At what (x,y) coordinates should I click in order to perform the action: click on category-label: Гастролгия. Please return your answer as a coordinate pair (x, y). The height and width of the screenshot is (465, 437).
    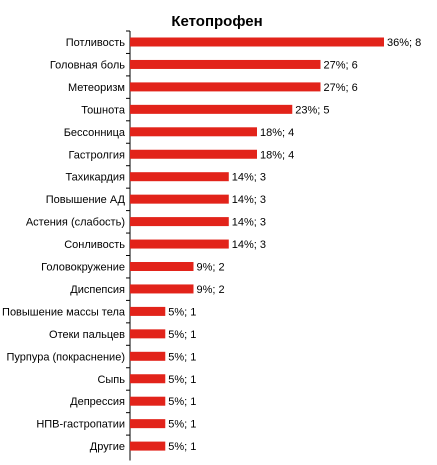
    Looking at the image, I should click on (96, 155).